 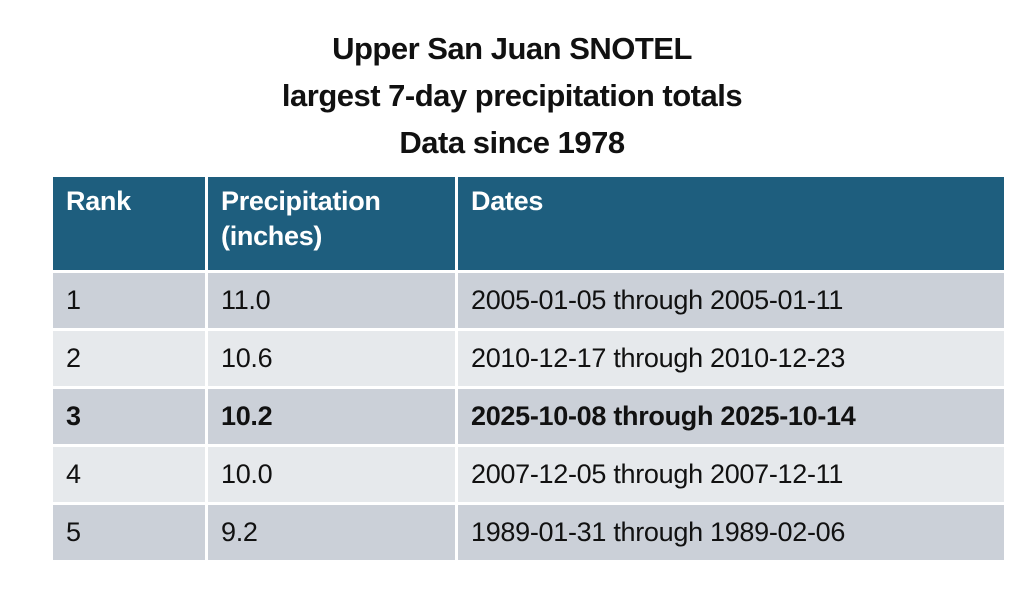 I want to click on table-cell-dates: 2025-10-08 through 2025-10-14, so click(x=731, y=416).